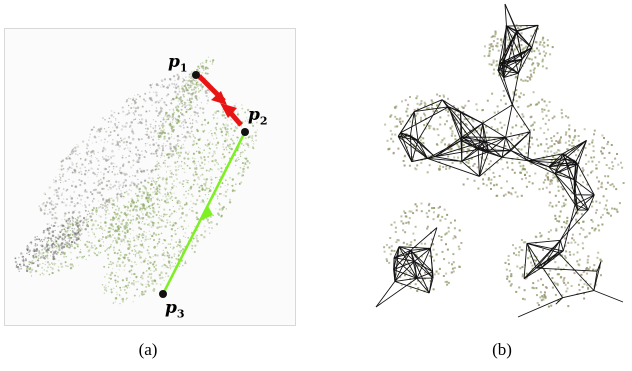  What do you see at coordinates (204, 213) in the screenshot?
I see `green-segment` at bounding box center [204, 213].